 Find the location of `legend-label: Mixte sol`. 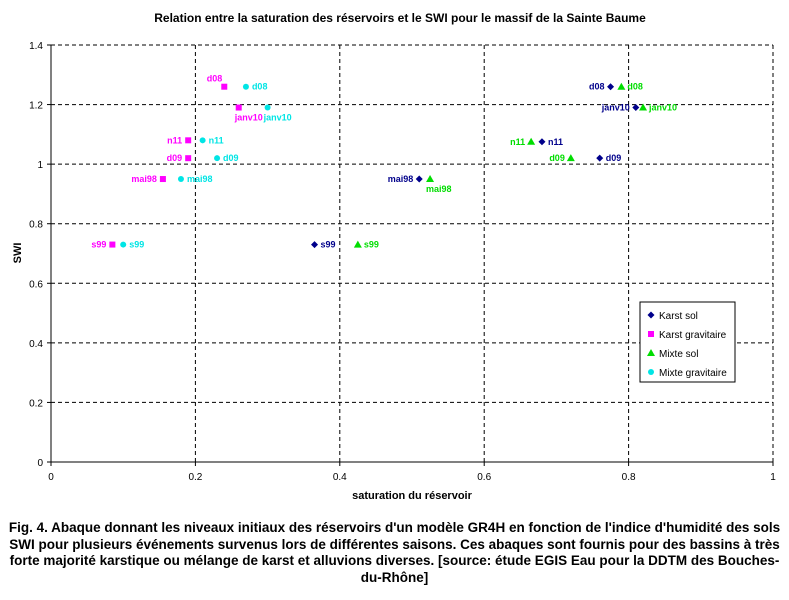

legend-label: Mixte sol is located at coordinates (678, 354).